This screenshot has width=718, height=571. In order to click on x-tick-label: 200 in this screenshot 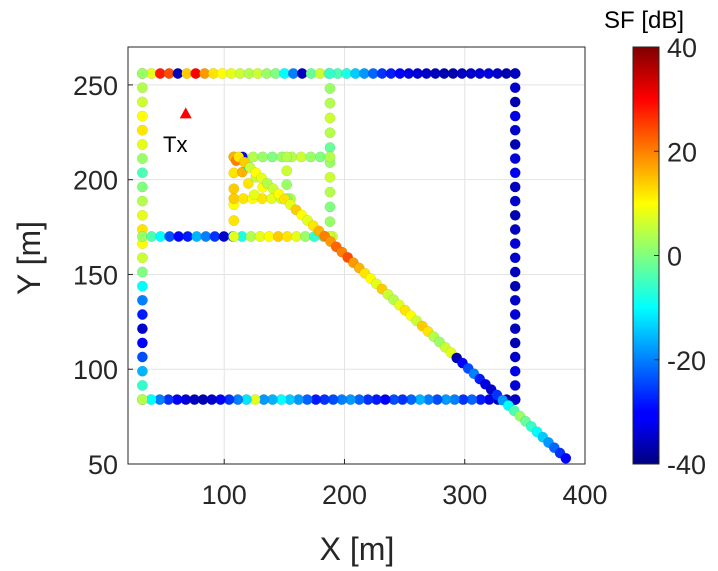, I will do `click(344, 495)`.